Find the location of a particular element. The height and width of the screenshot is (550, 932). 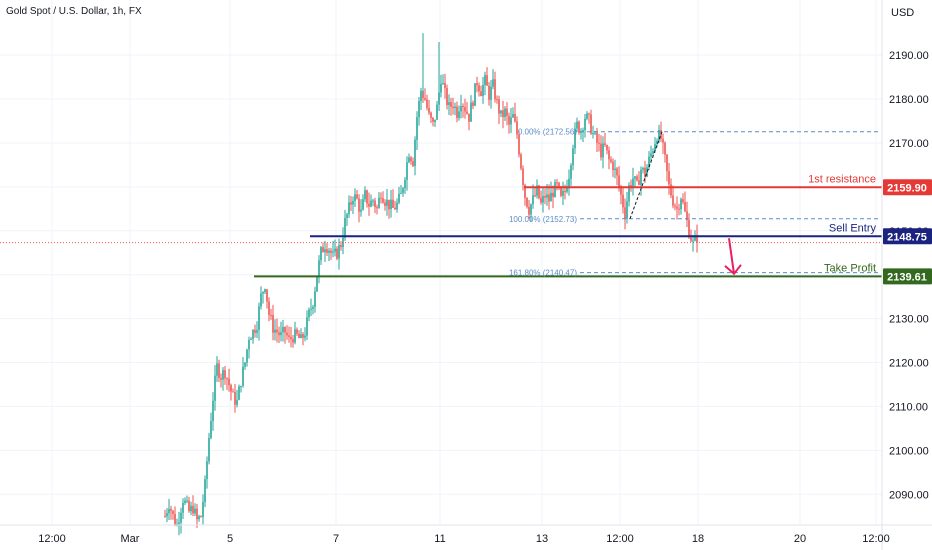

currency-label: USD is located at coordinates (903, 13).